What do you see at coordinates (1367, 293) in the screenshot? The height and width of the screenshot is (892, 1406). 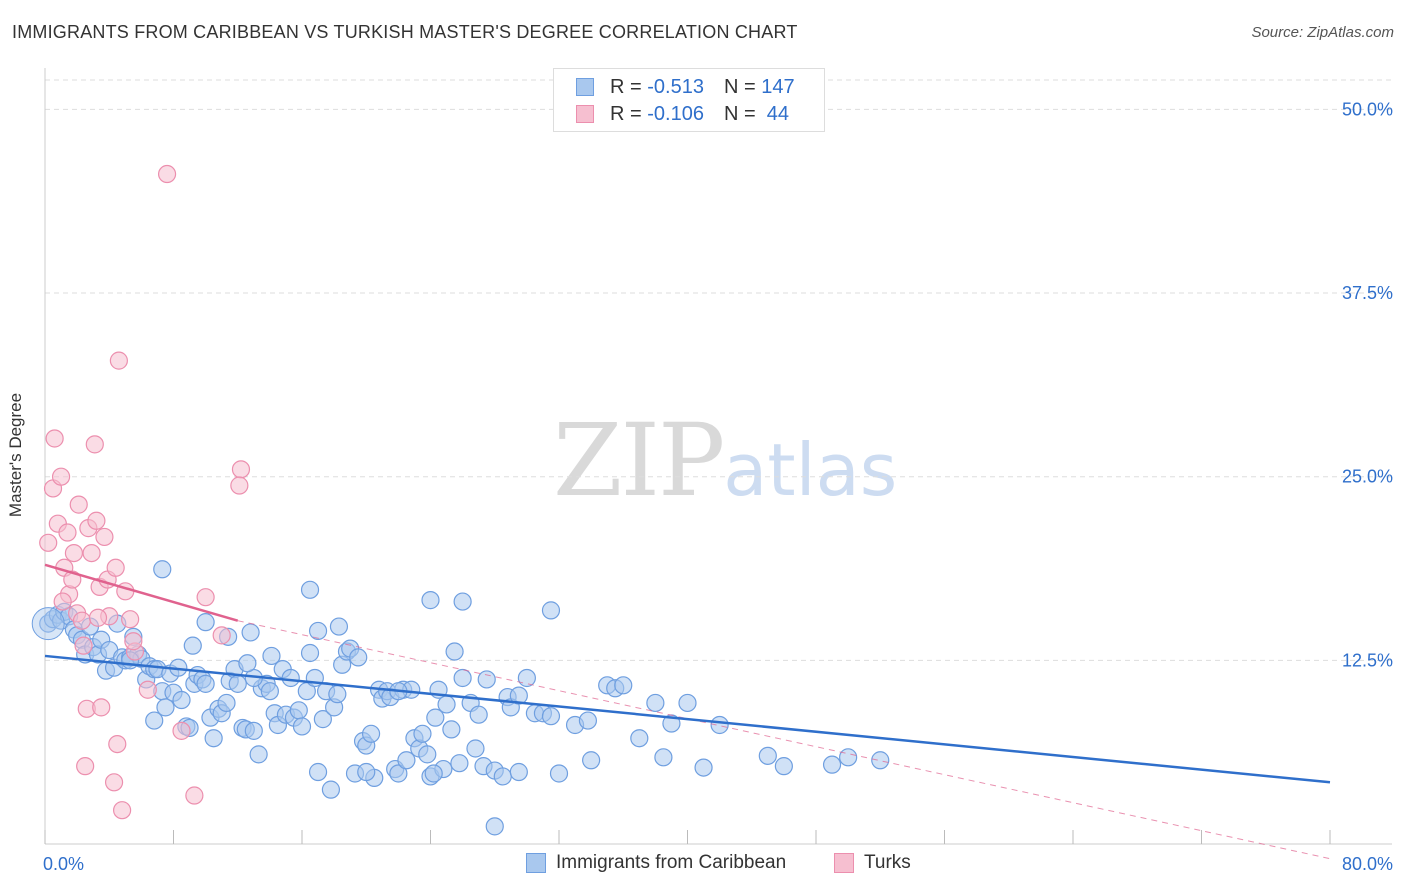 I see `y-tick-label: 37.5%` at bounding box center [1367, 293].